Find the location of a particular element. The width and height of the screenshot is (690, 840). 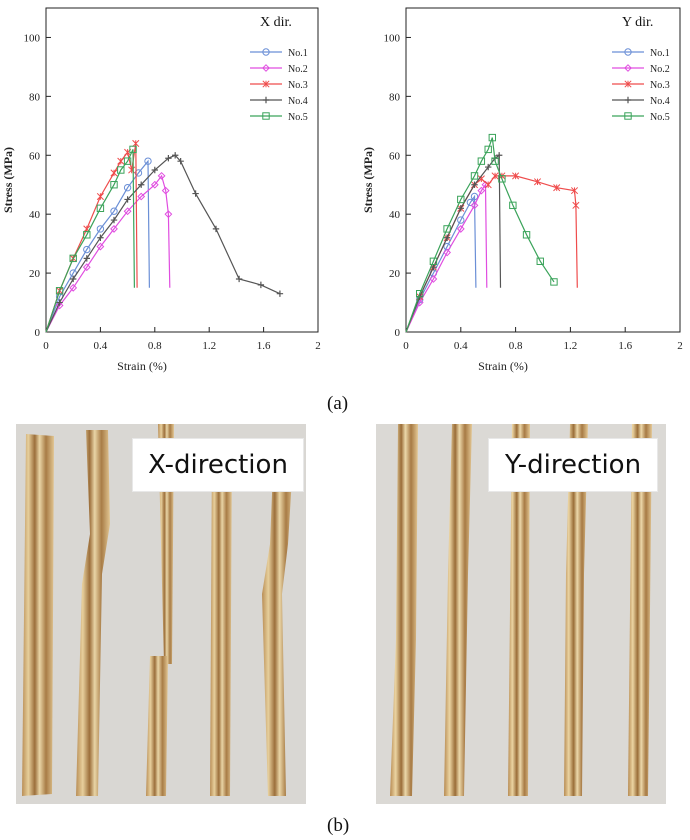

legend-title: Y dir. is located at coordinates (637, 22).